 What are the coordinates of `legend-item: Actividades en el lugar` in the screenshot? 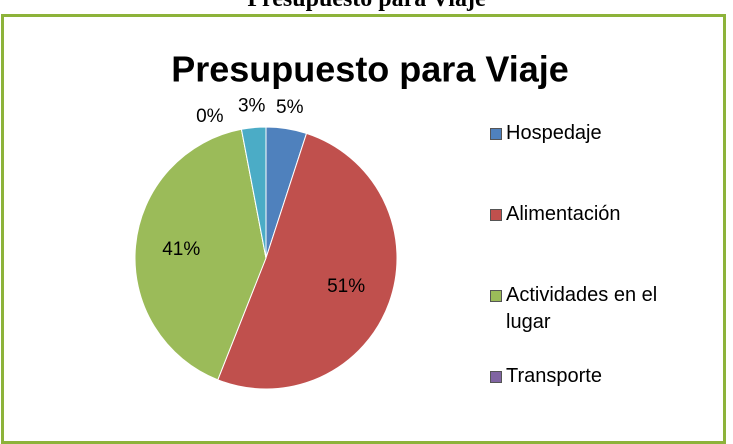 It's located at (585, 309).